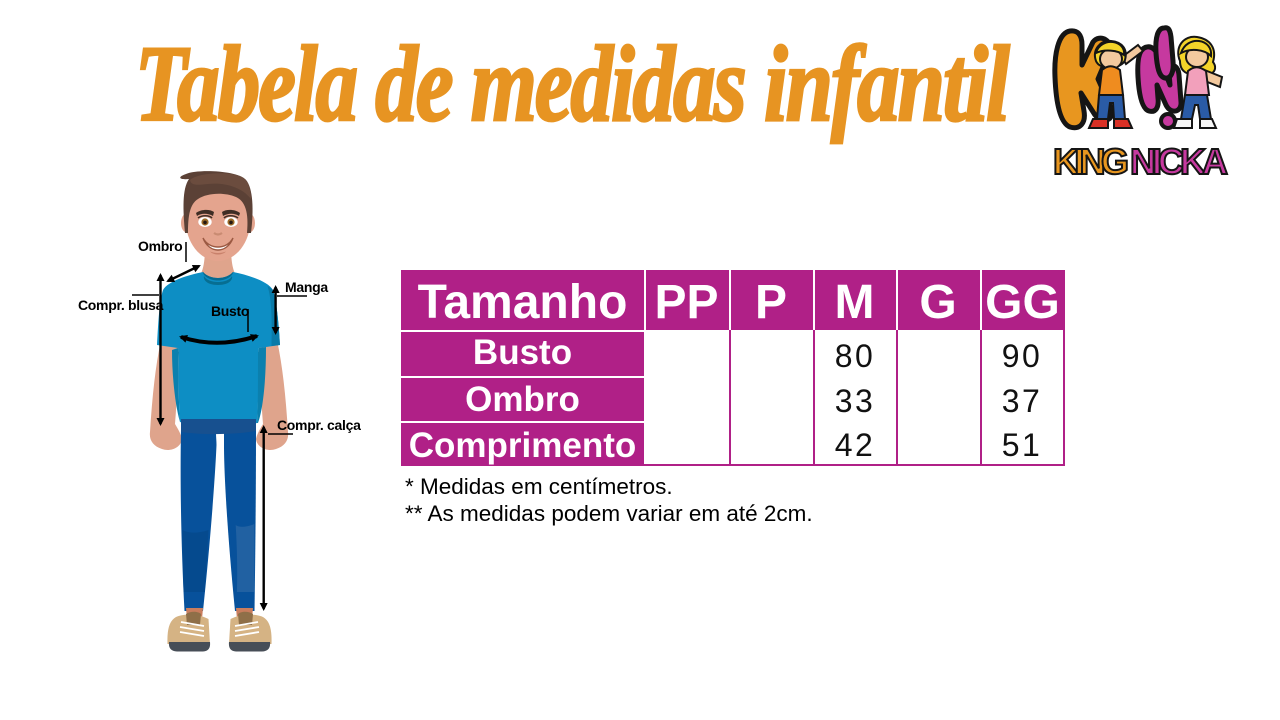 The width and height of the screenshot is (1280, 720). I want to click on svg-text: Compr. calça, so click(319, 425).